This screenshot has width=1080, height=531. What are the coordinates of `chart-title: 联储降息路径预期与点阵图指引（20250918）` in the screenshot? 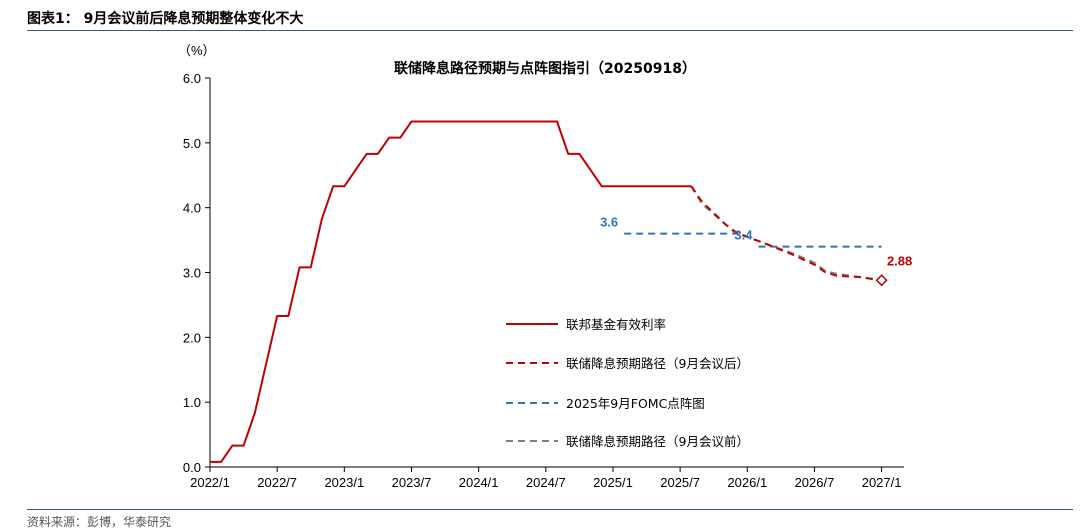 It's located at (545, 68).